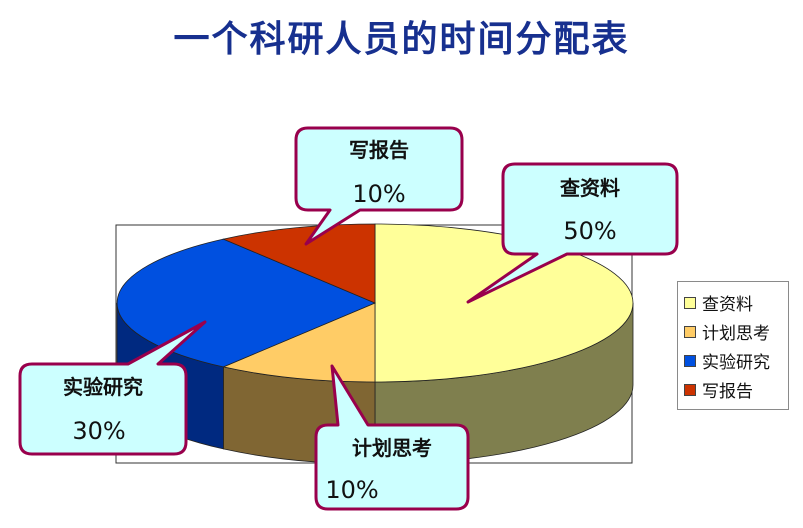  I want to click on callout-label-0: 查资料, so click(590, 188).